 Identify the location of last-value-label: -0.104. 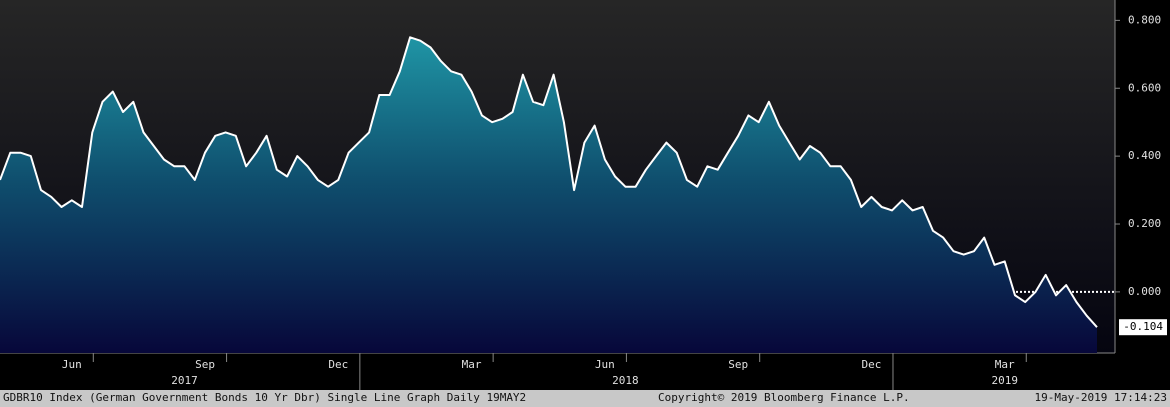
(1143, 326).